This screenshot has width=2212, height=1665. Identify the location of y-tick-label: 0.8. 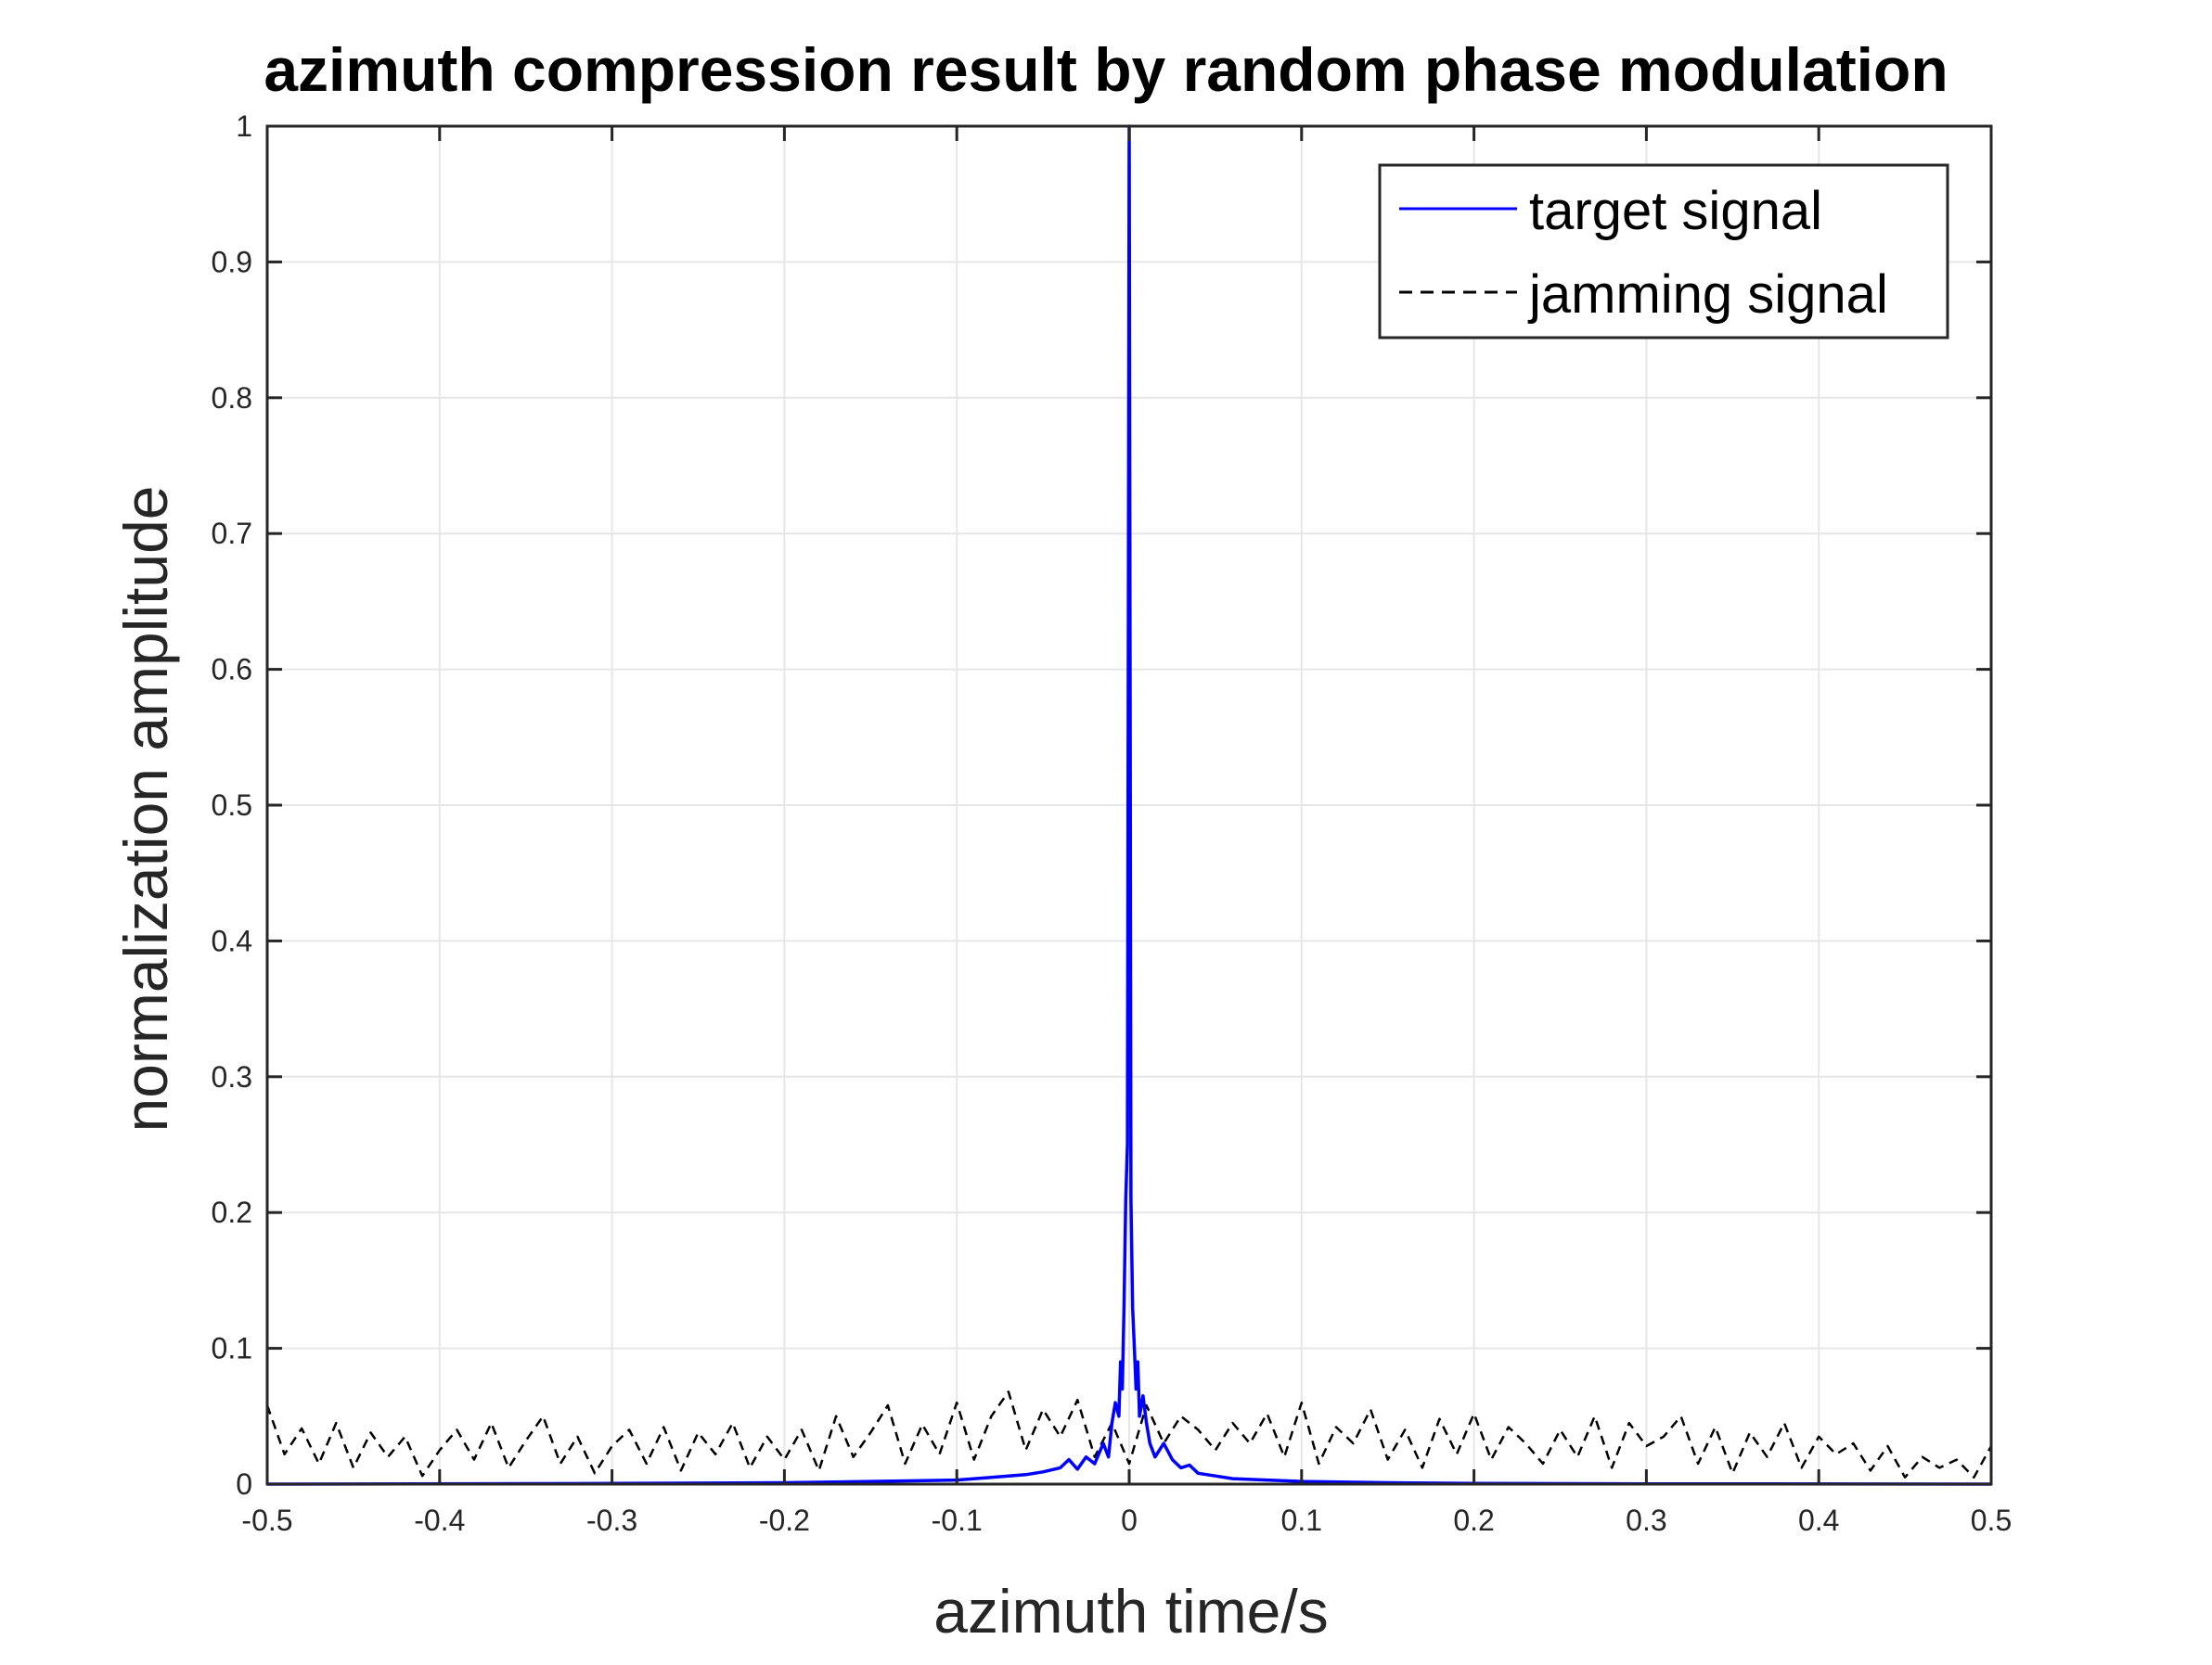
(232, 398).